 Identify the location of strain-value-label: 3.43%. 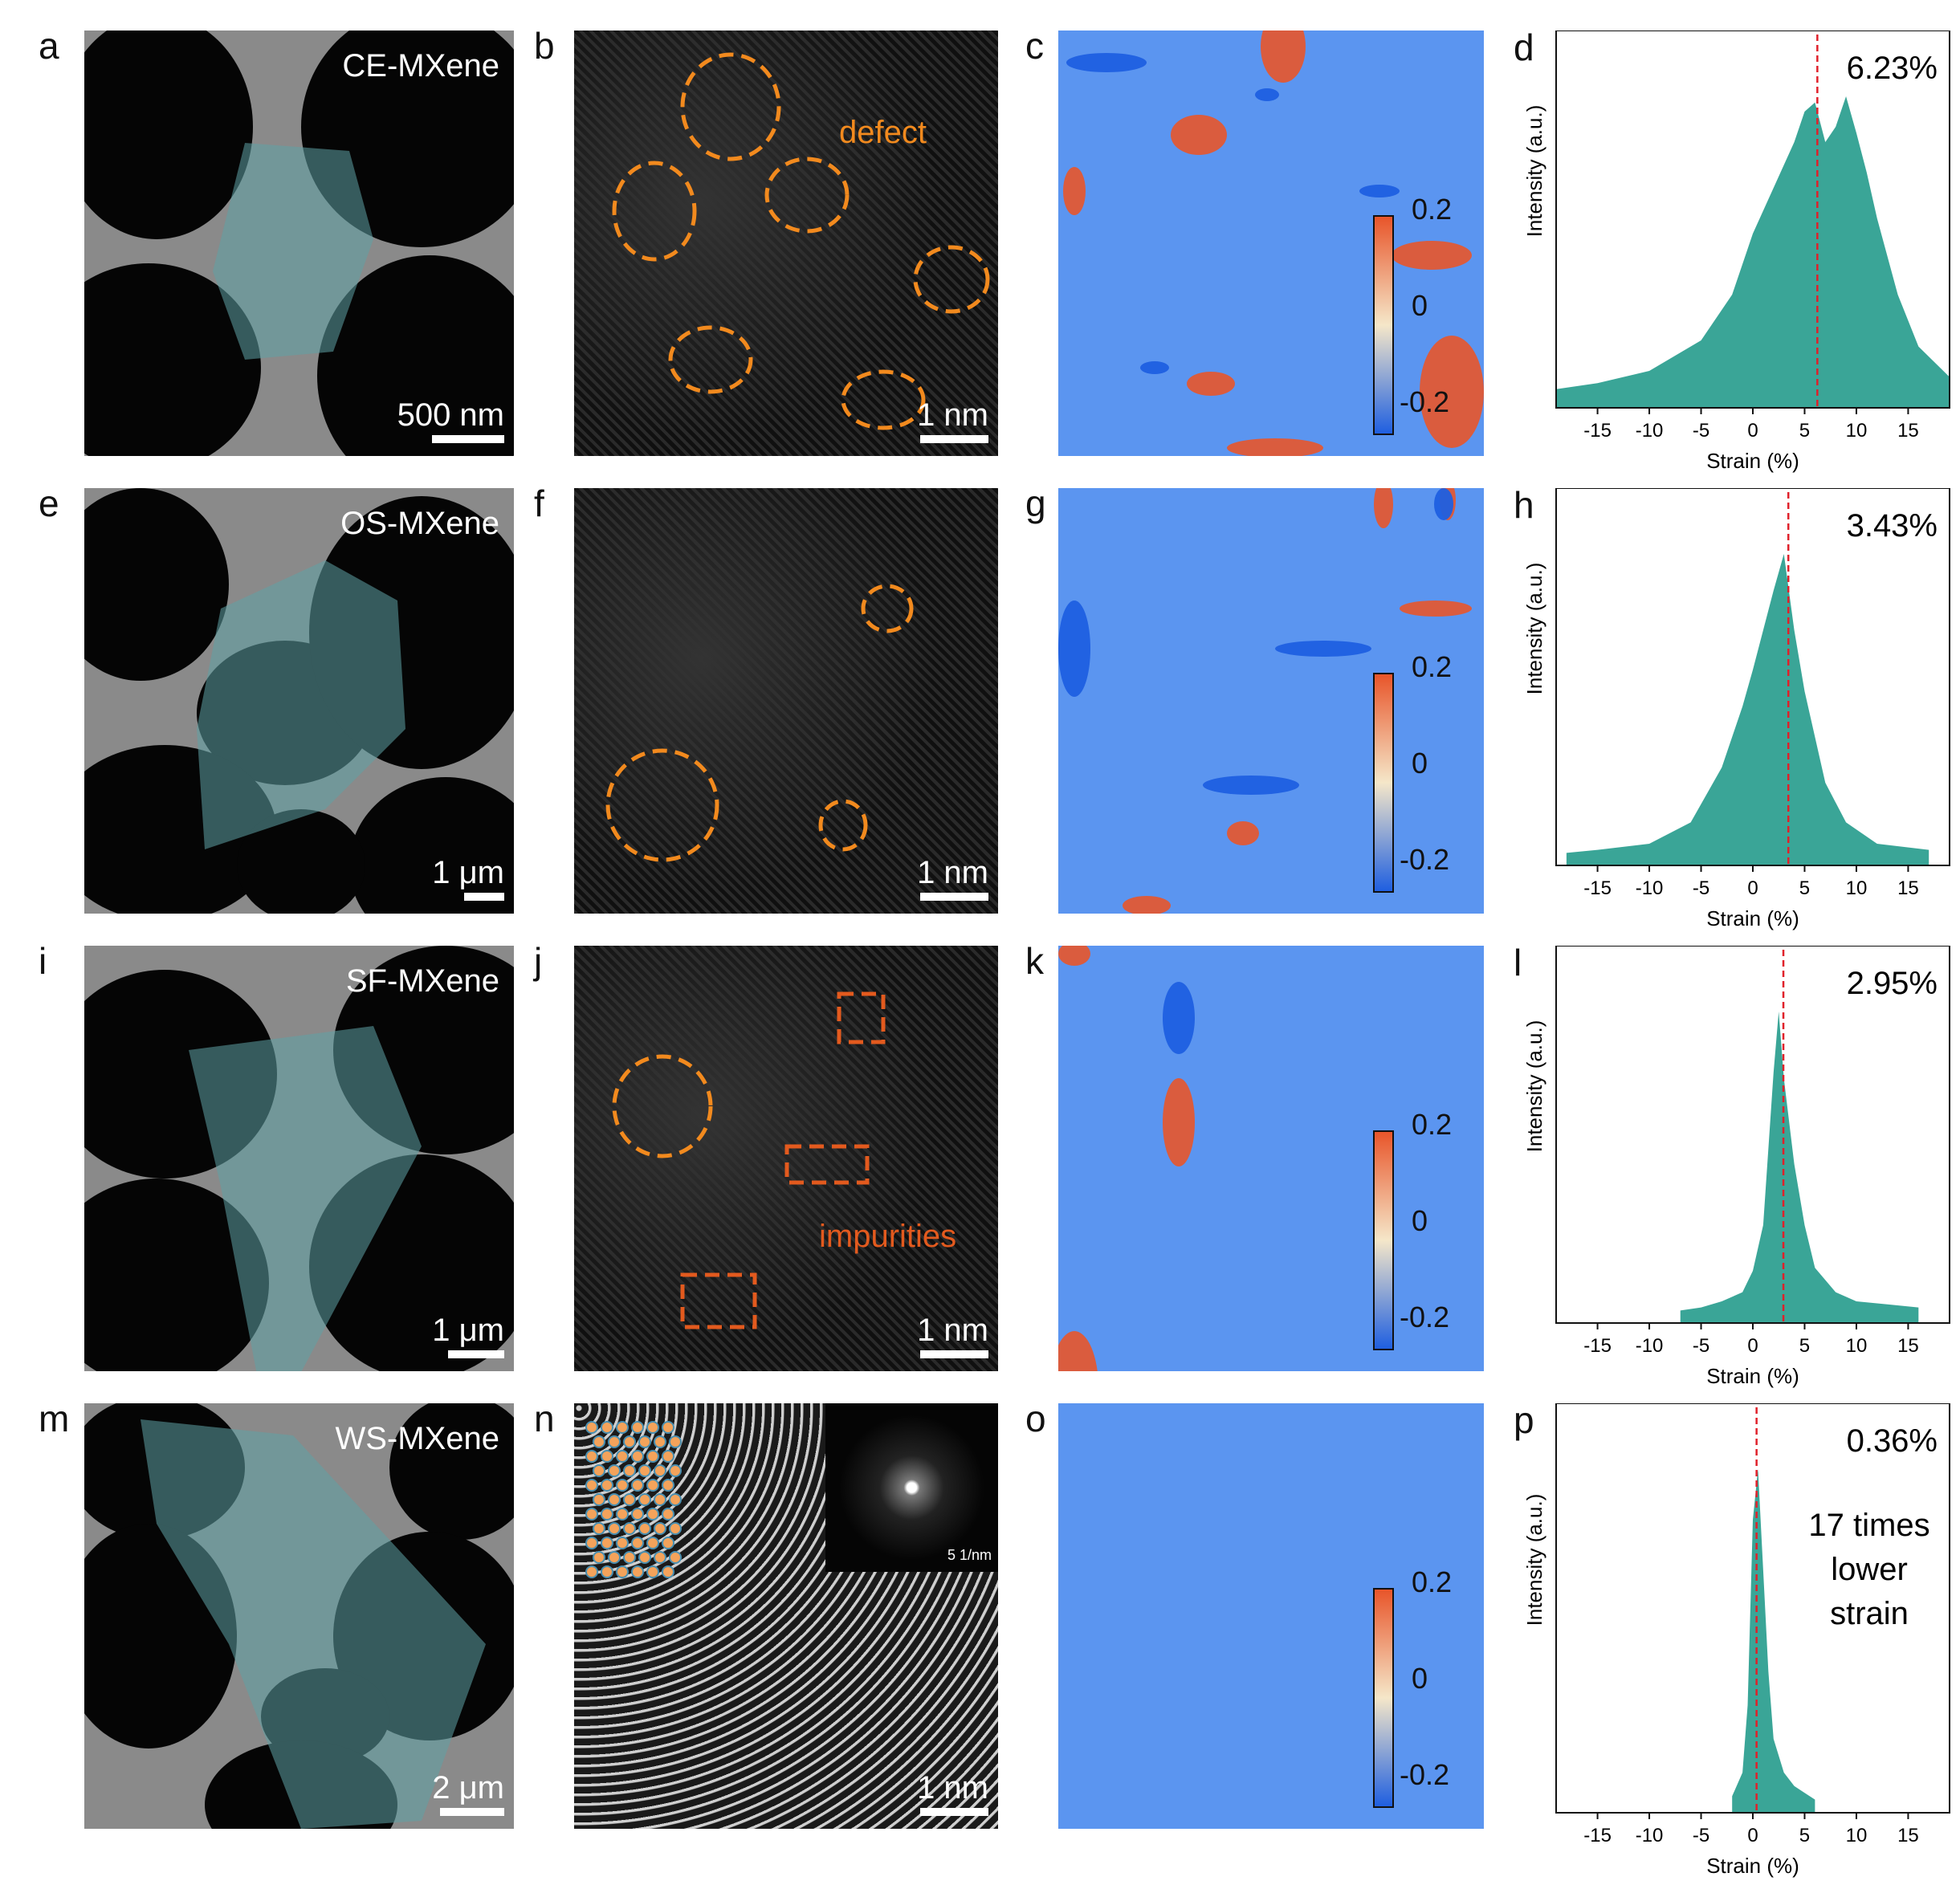
(1892, 525).